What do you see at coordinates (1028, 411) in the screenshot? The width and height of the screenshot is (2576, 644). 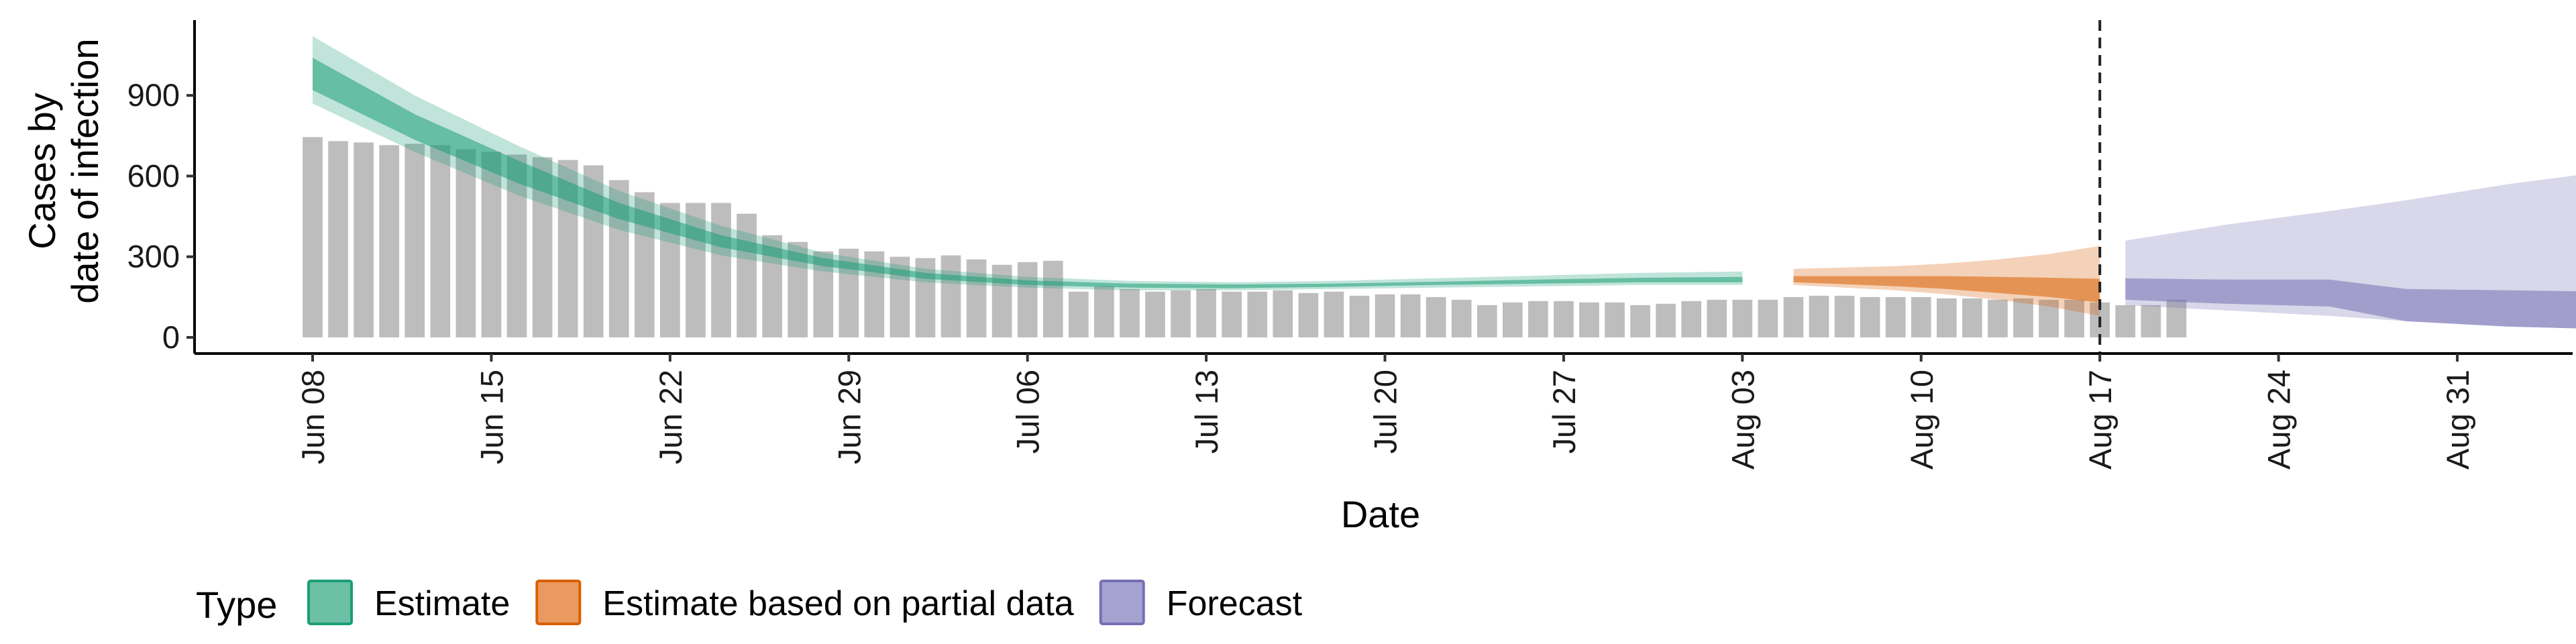 I see `x-tick-label-4: Jul 06` at bounding box center [1028, 411].